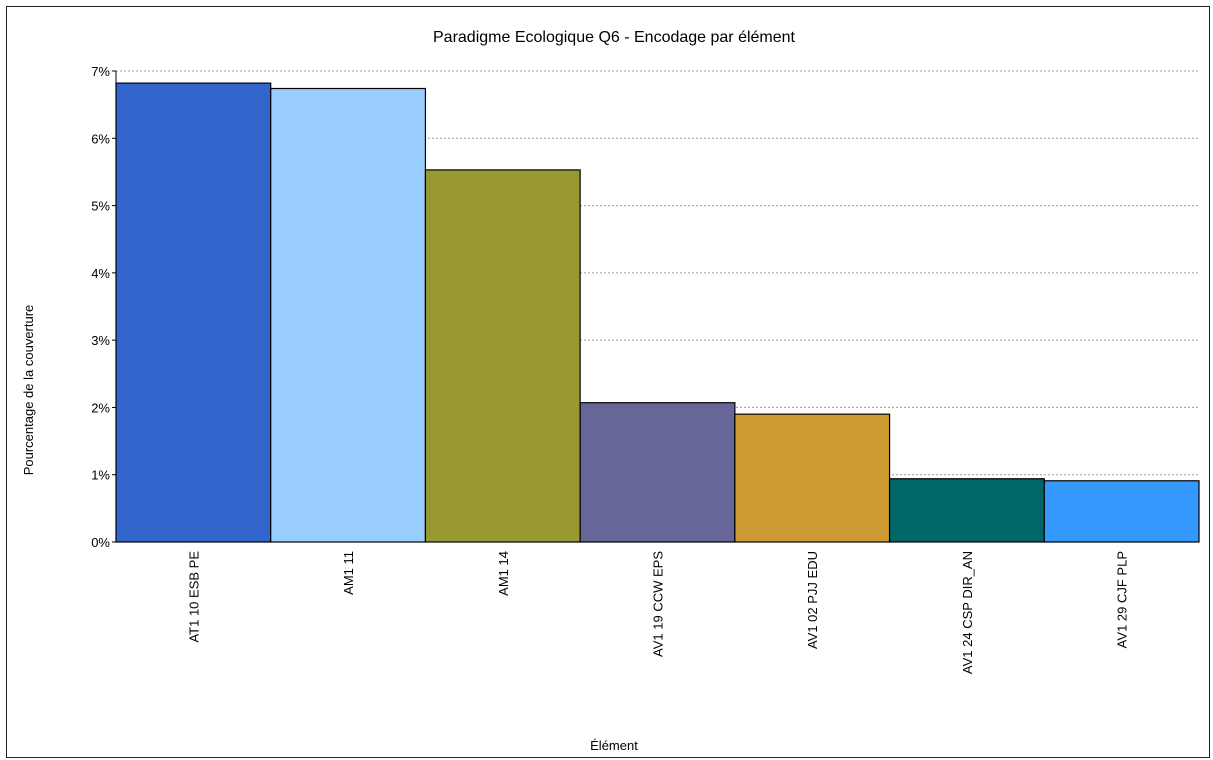 The width and height of the screenshot is (1213, 760). What do you see at coordinates (348, 573) in the screenshot?
I see `x-tick-label: AM1 11` at bounding box center [348, 573].